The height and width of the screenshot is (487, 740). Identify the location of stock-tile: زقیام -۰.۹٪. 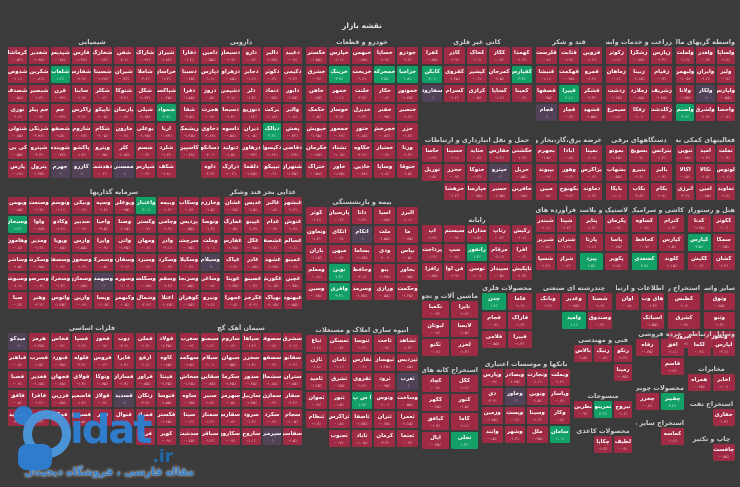
(661, 74).